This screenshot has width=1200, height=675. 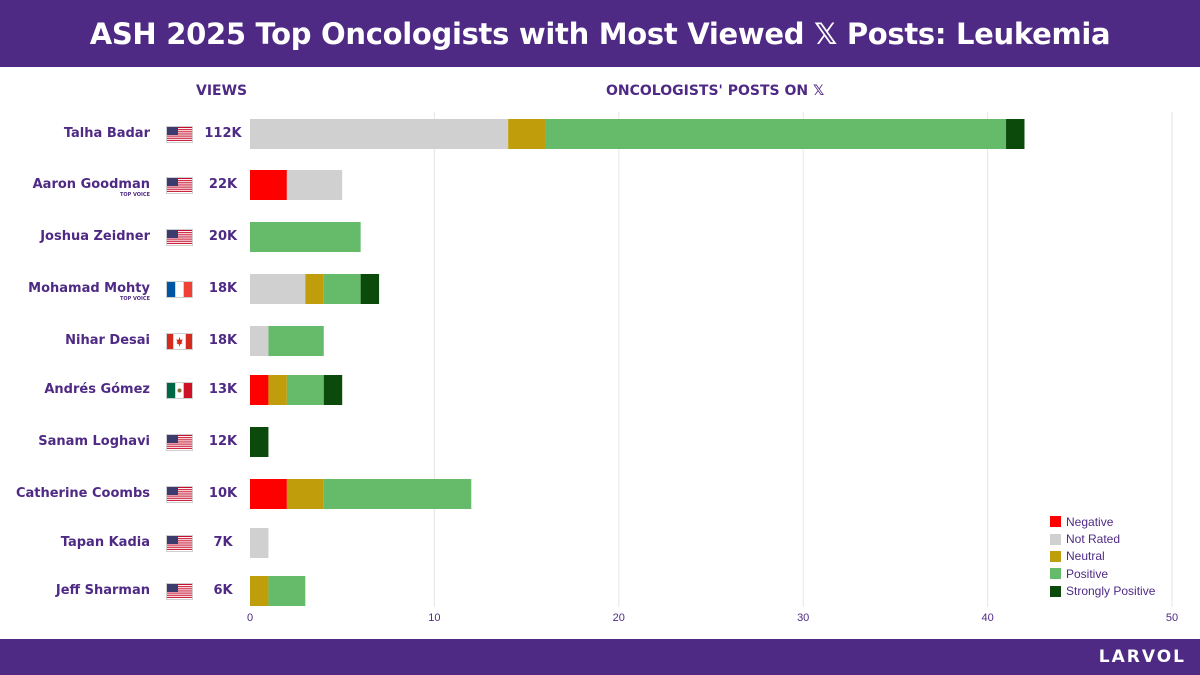 I want to click on views-value: 6K, so click(x=223, y=590).